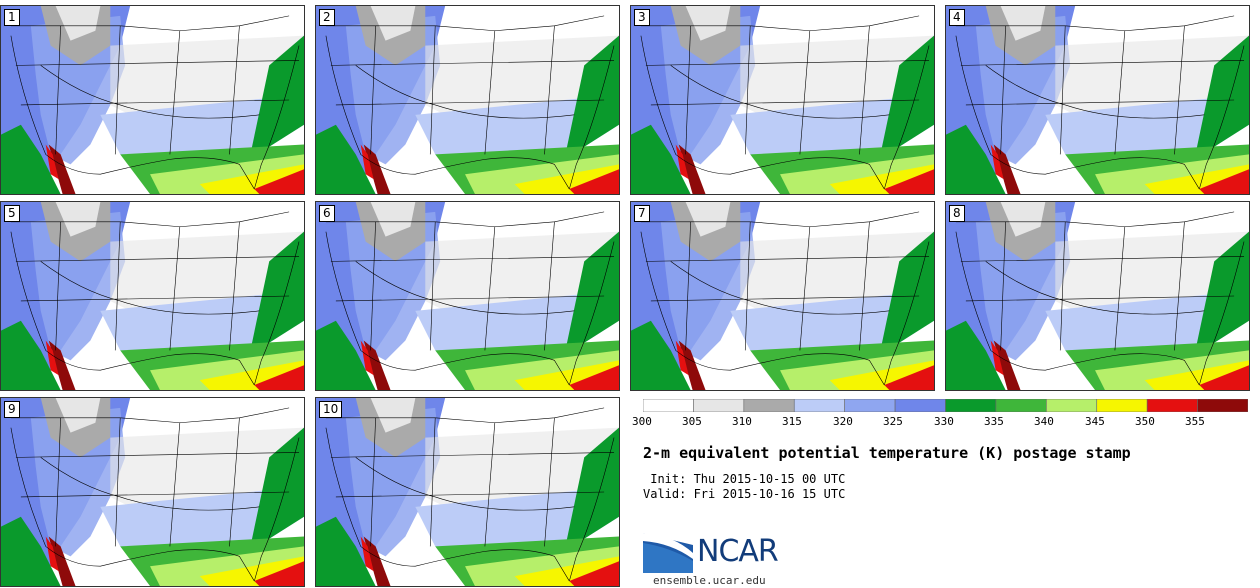 The width and height of the screenshot is (1260, 588). What do you see at coordinates (1044, 421) in the screenshot?
I see `cb-tick-340: 340` at bounding box center [1044, 421].